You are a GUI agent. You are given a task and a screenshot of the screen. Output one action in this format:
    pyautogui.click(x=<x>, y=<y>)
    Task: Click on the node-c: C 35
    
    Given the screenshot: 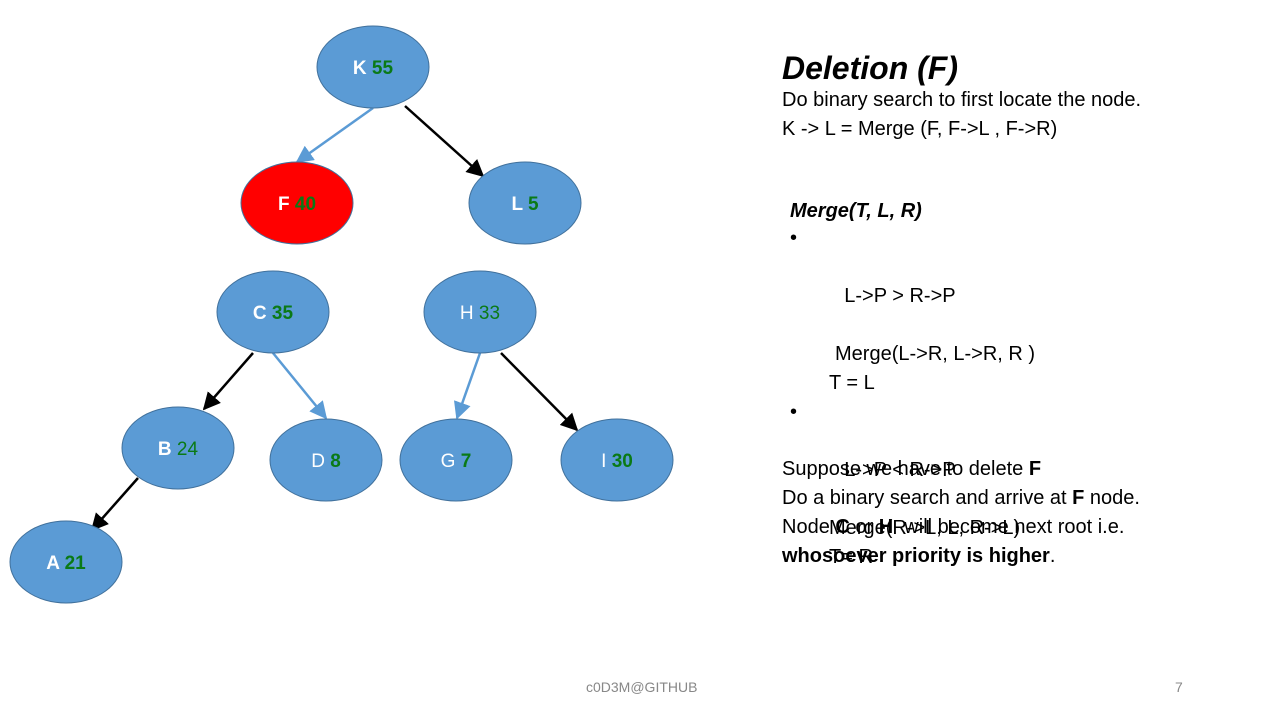 What is the action you would take?
    pyautogui.click(x=273, y=312)
    